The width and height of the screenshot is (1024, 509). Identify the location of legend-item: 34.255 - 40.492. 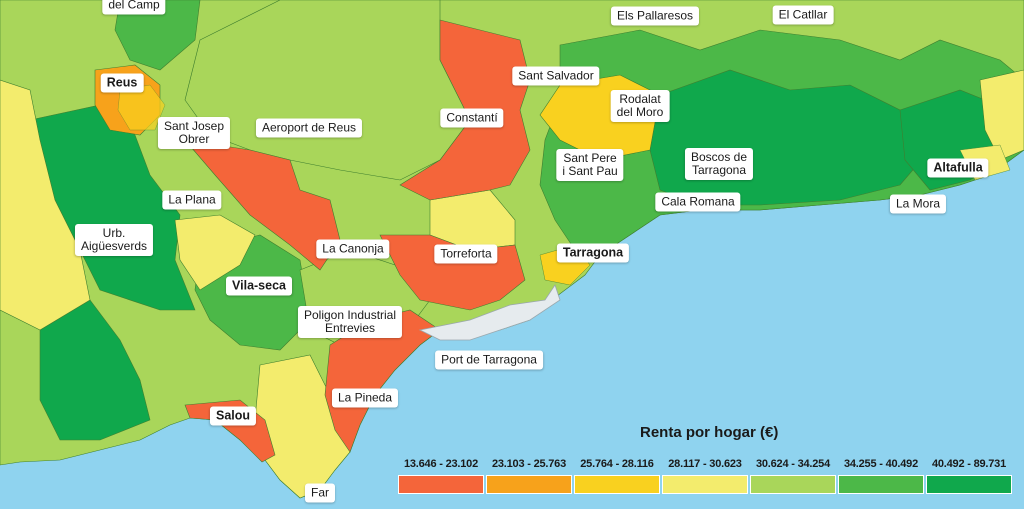
(881, 476).